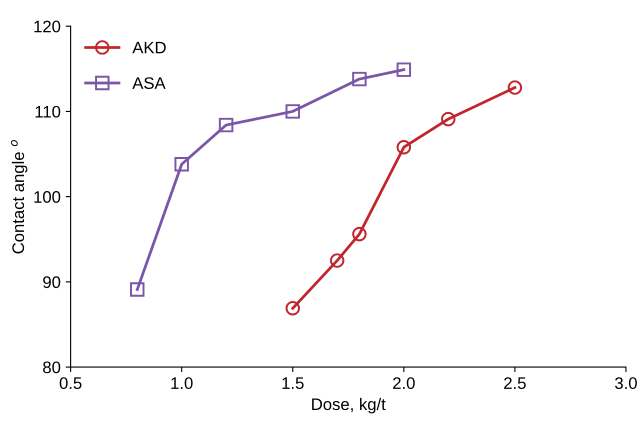 The image size is (642, 437). I want to click on y-tick-label: 110, so click(48, 112).